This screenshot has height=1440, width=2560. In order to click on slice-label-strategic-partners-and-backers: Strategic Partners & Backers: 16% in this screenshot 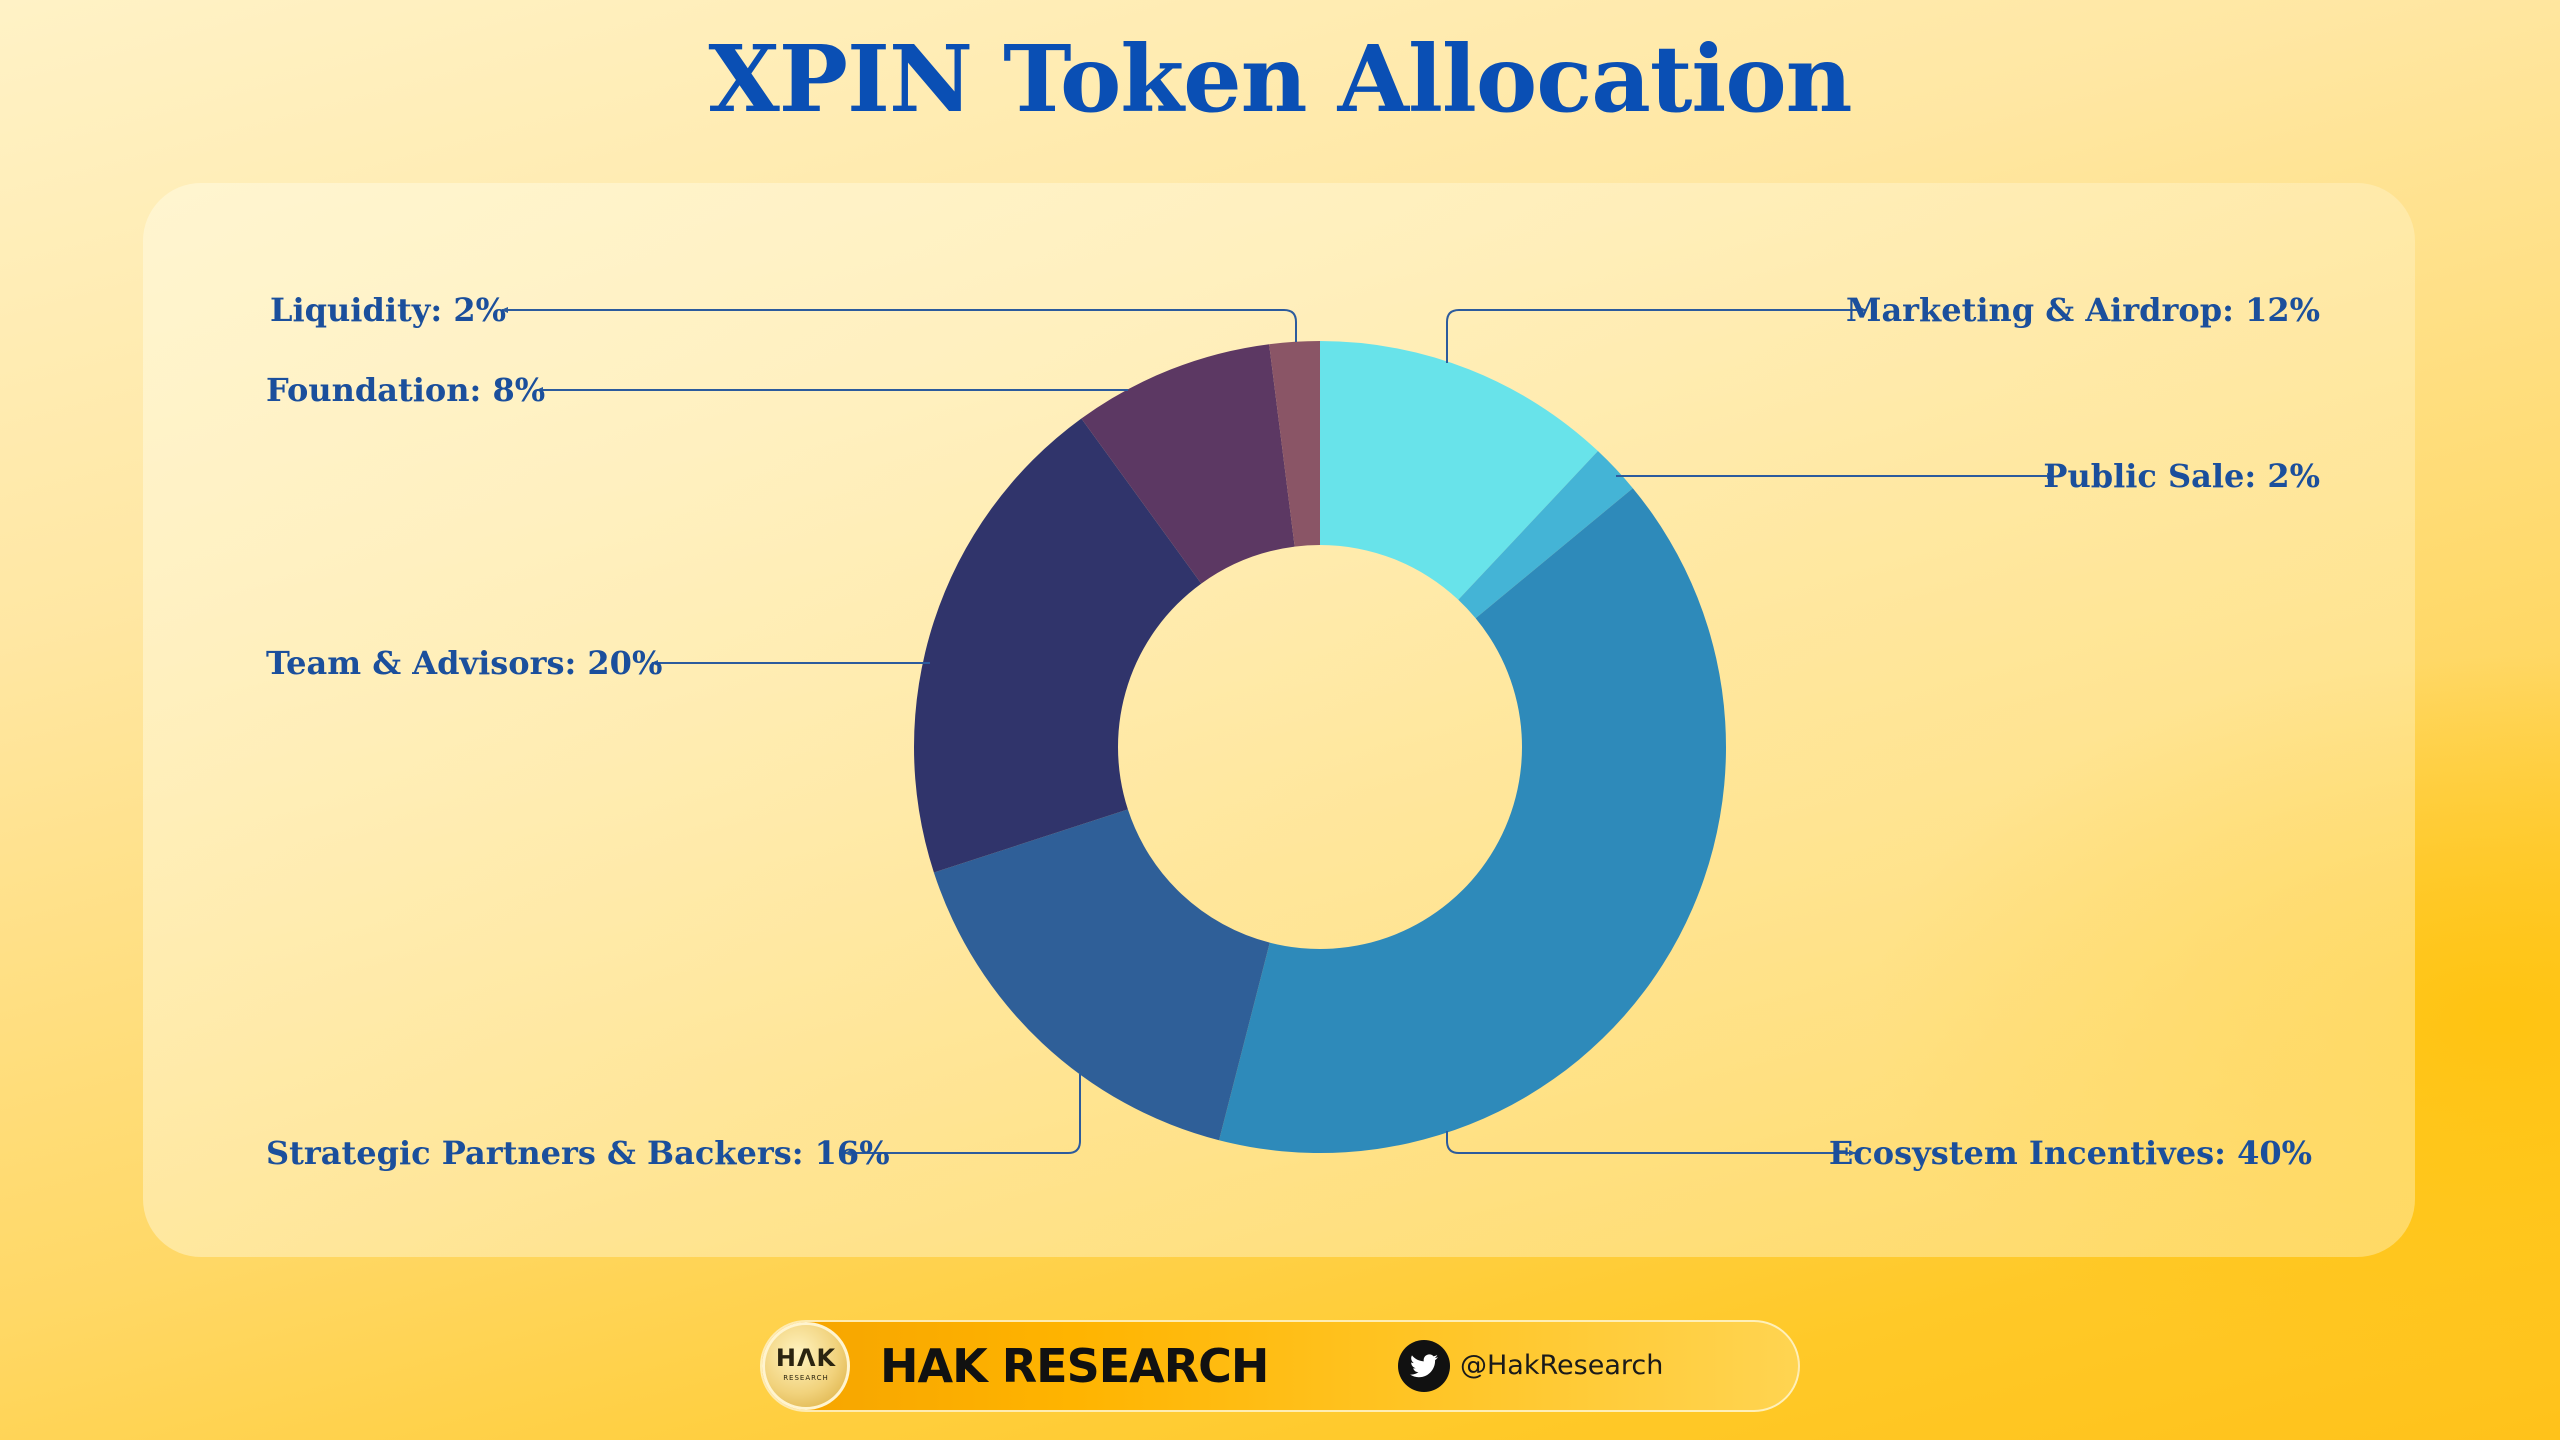, I will do `click(578, 1153)`.